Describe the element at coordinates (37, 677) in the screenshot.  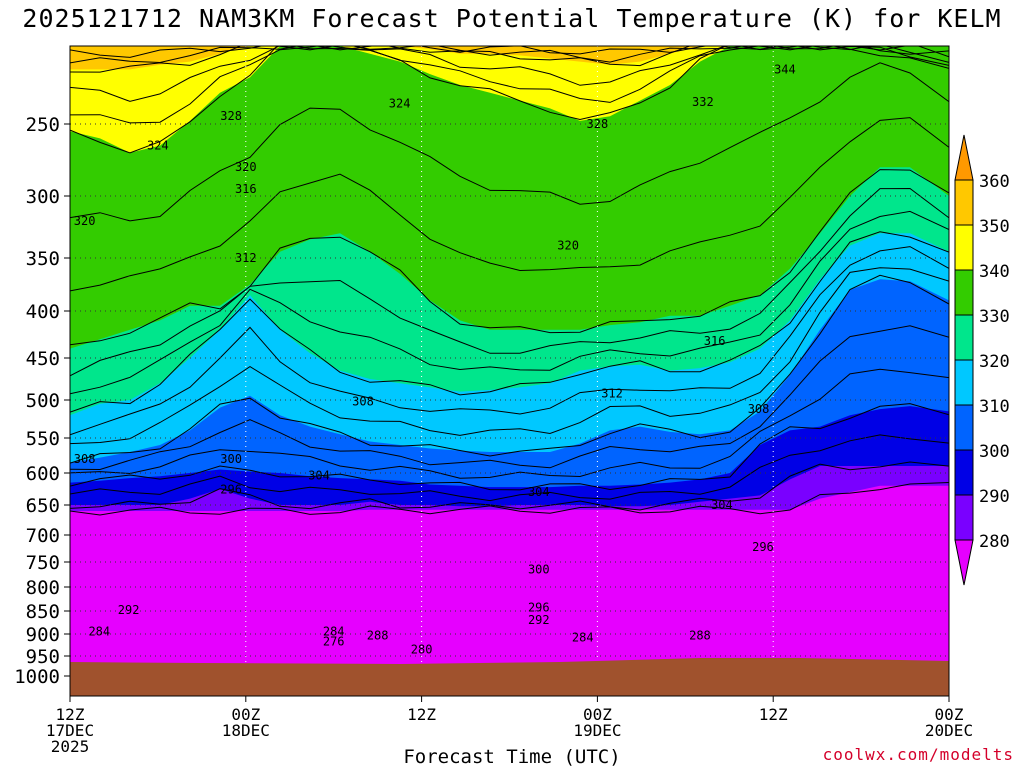
I see `y-tick-label: 1000` at that location.